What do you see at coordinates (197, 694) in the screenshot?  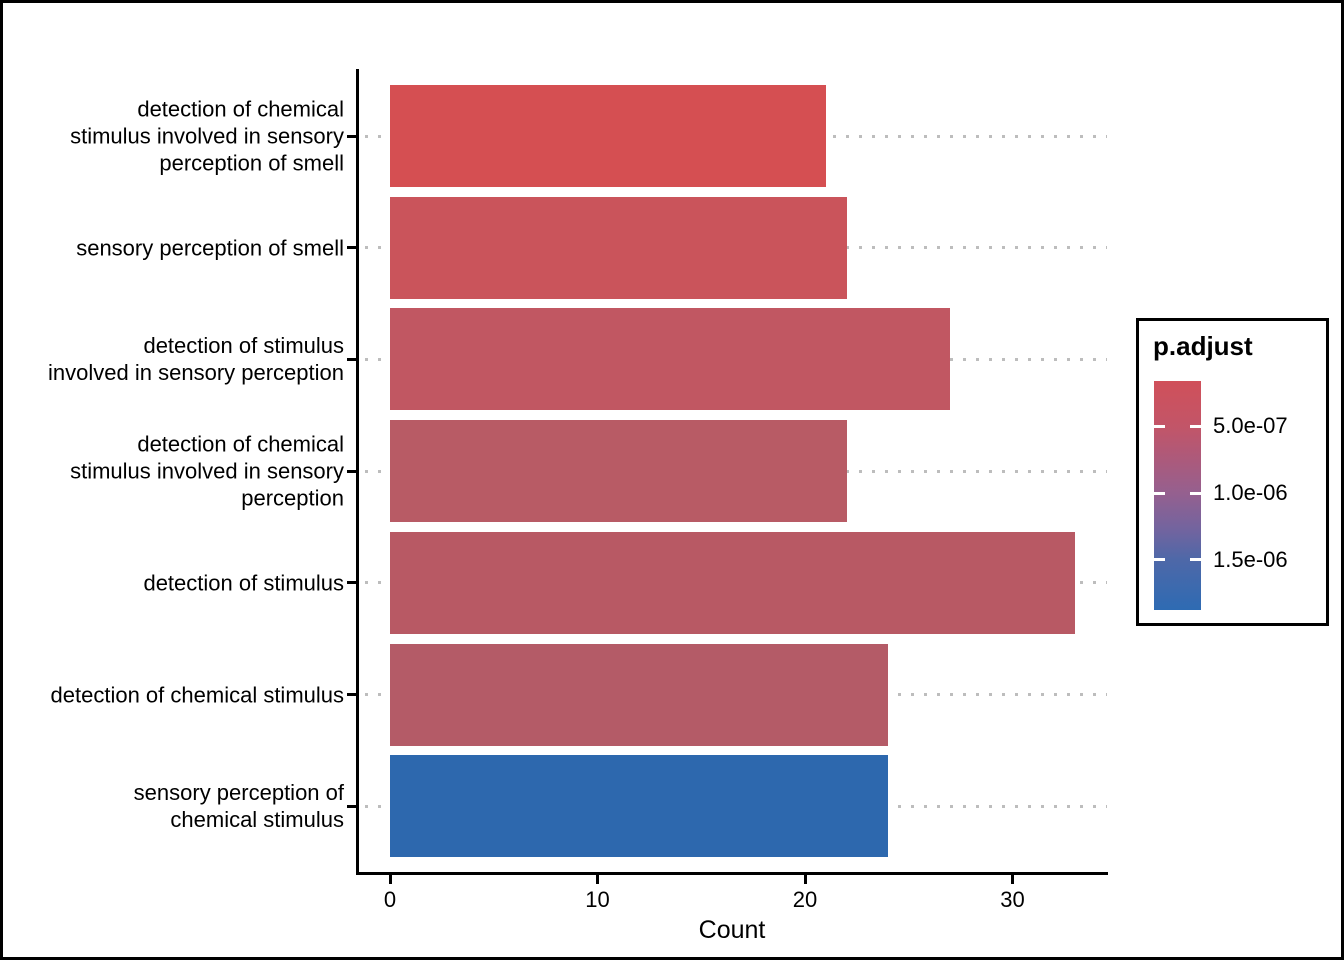 I see `y-axis-label: detection of chemical stimulus` at bounding box center [197, 694].